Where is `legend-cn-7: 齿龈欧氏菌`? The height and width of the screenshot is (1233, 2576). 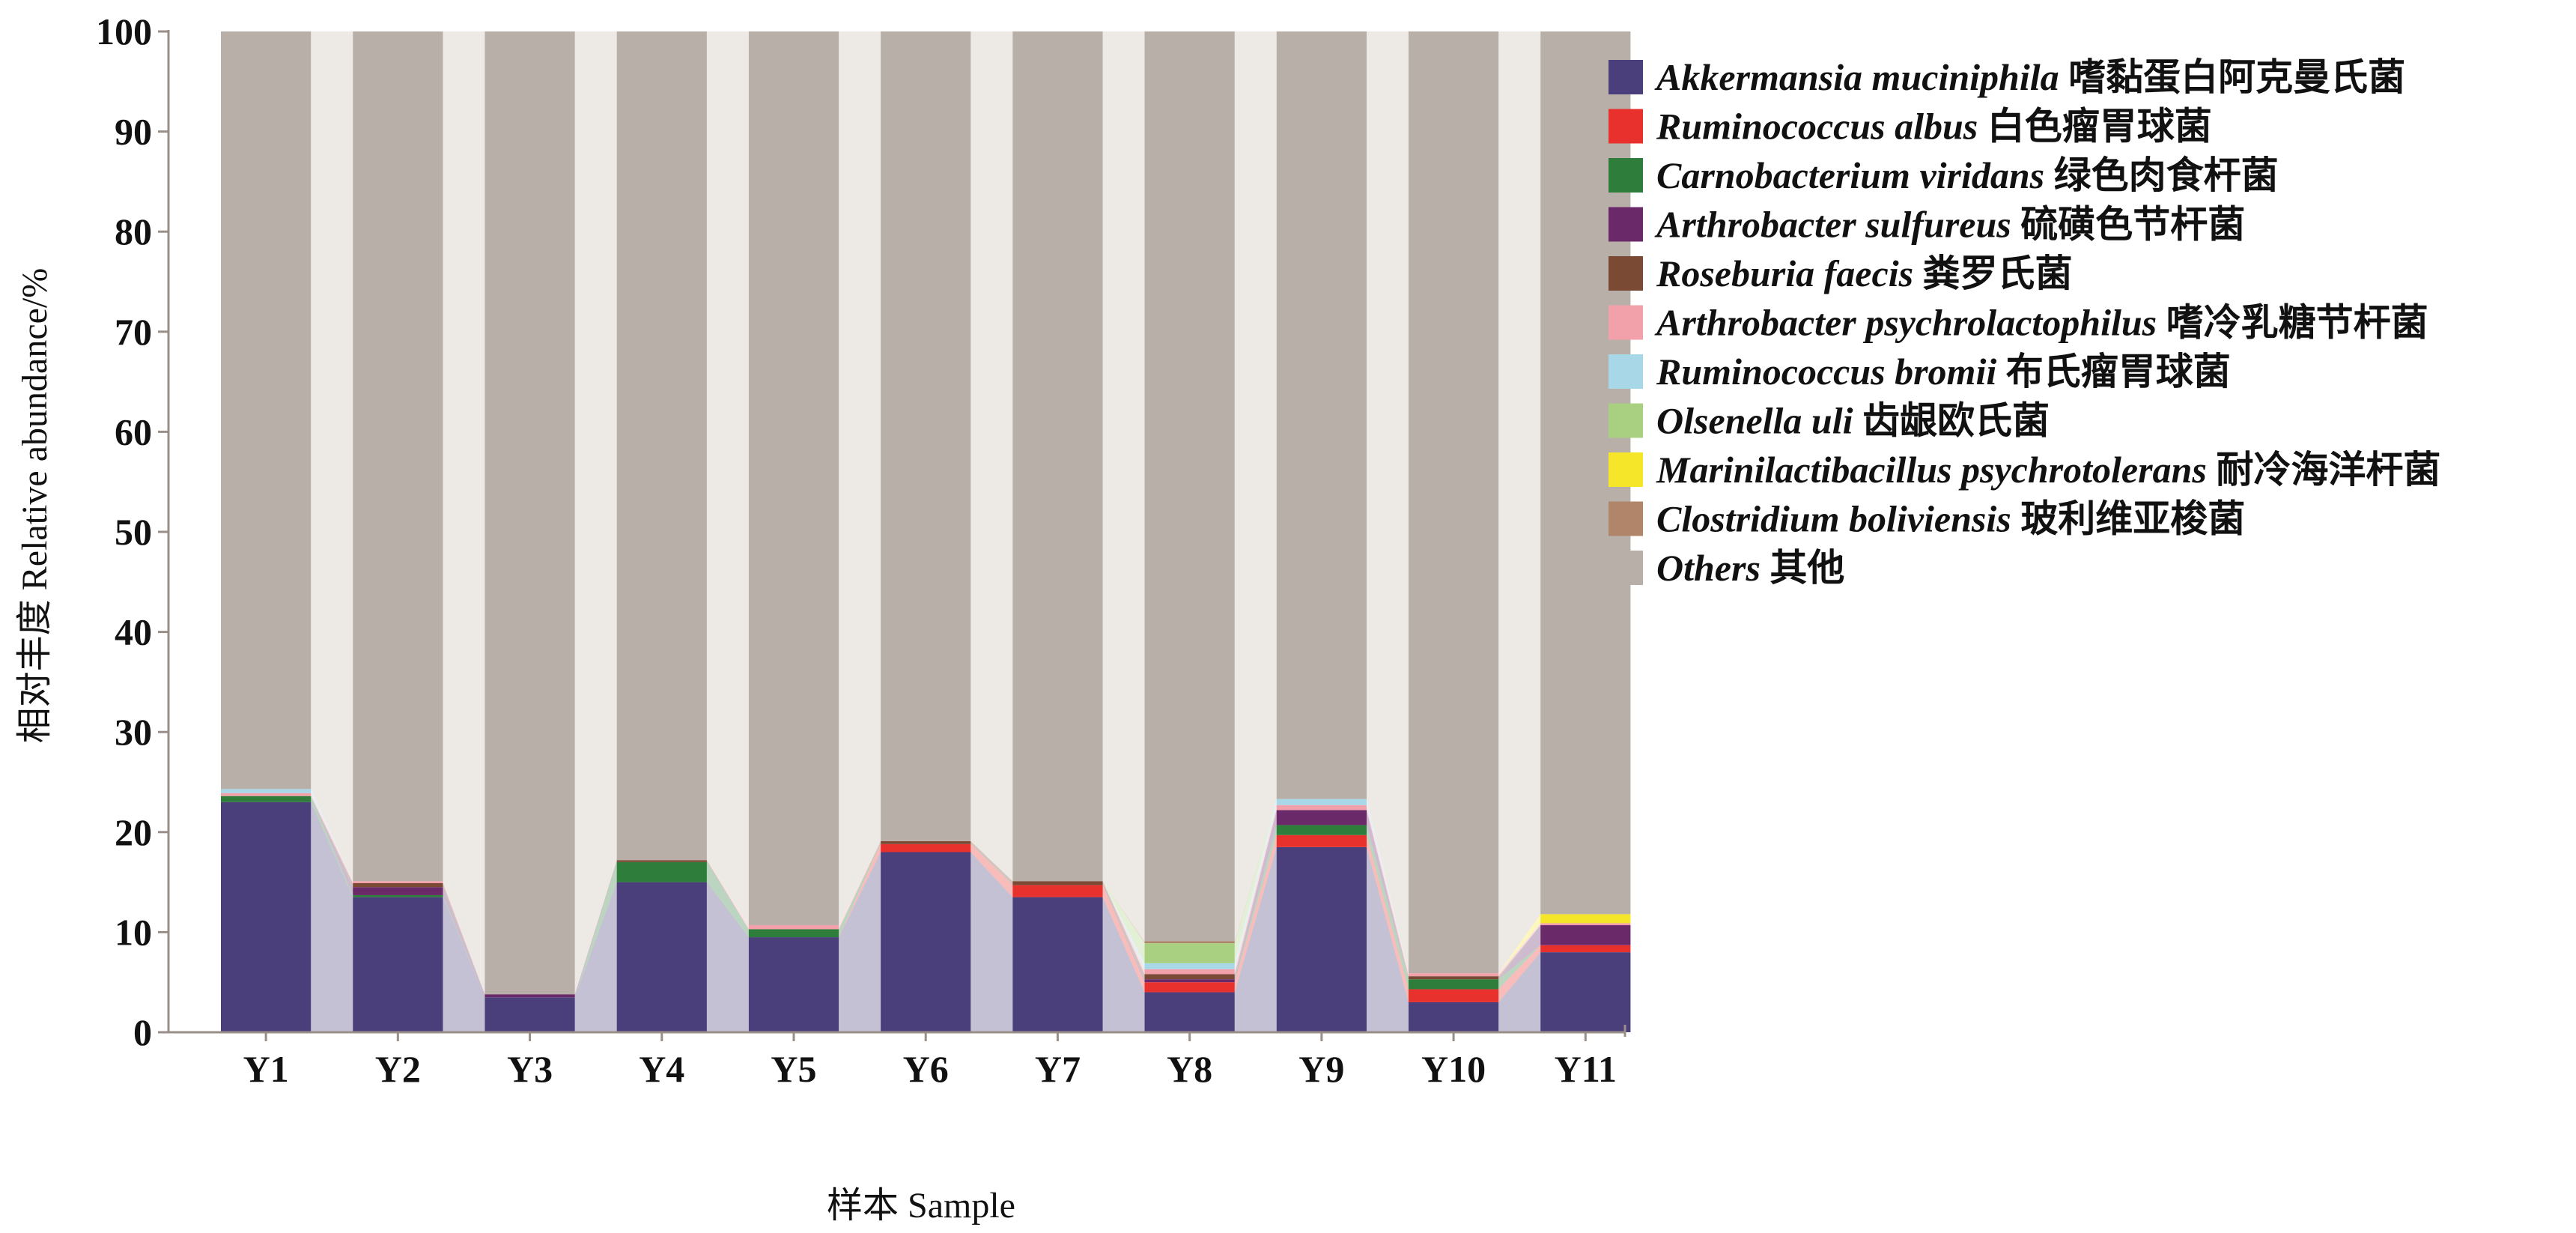 legend-cn-7: 齿龈欧氏菌 is located at coordinates (1951, 421).